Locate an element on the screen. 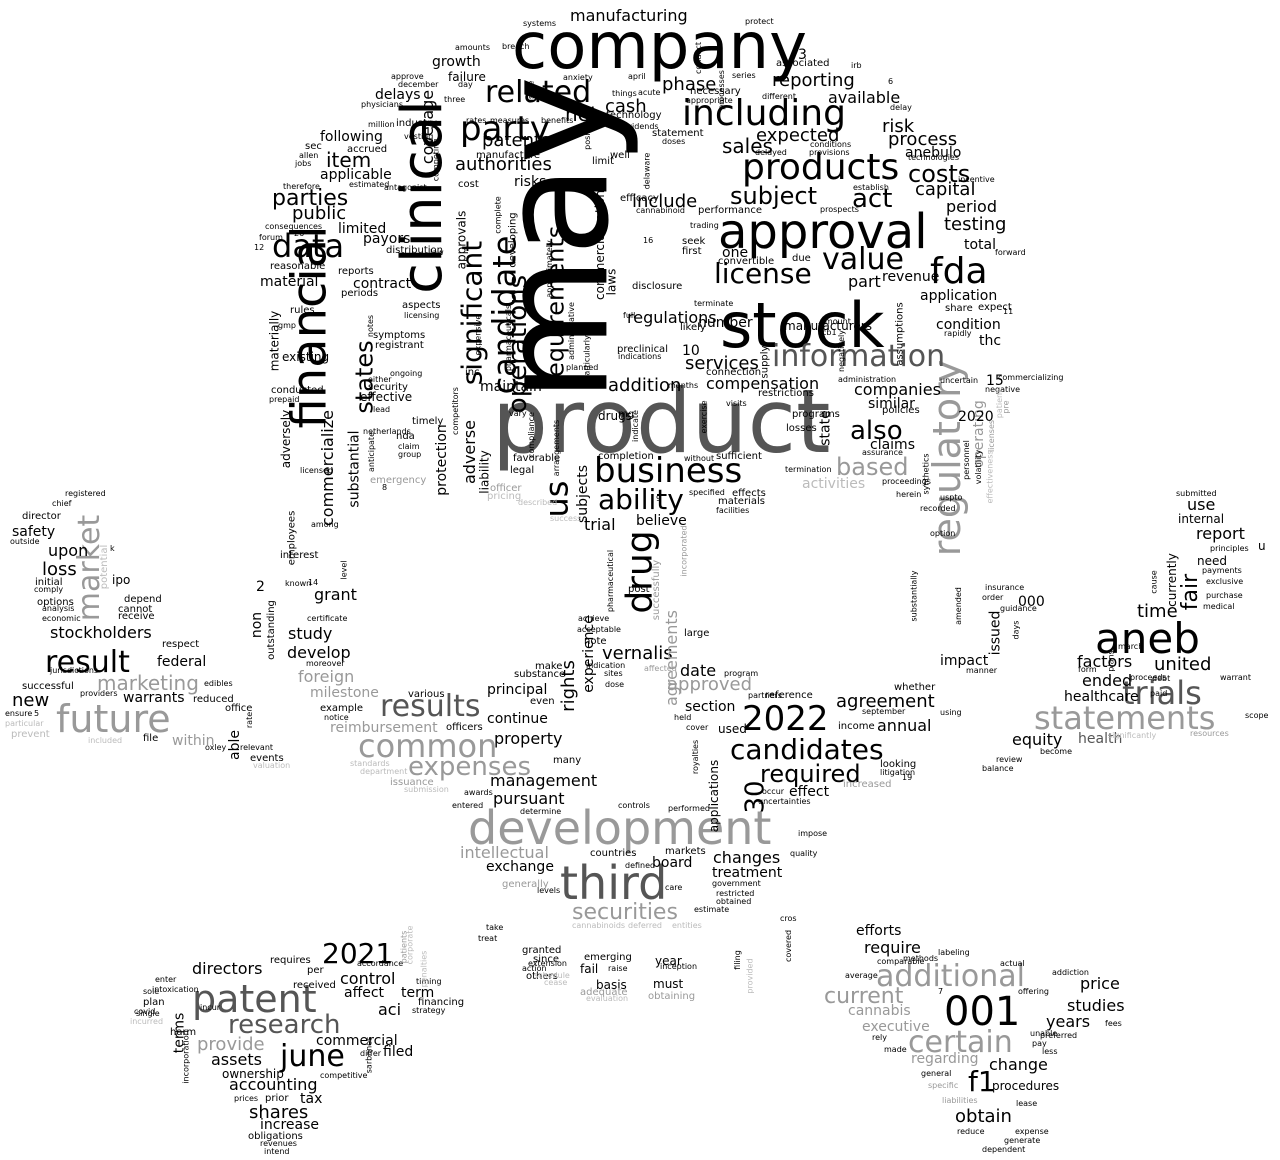  word-aci: aci is located at coordinates (390, 1009).